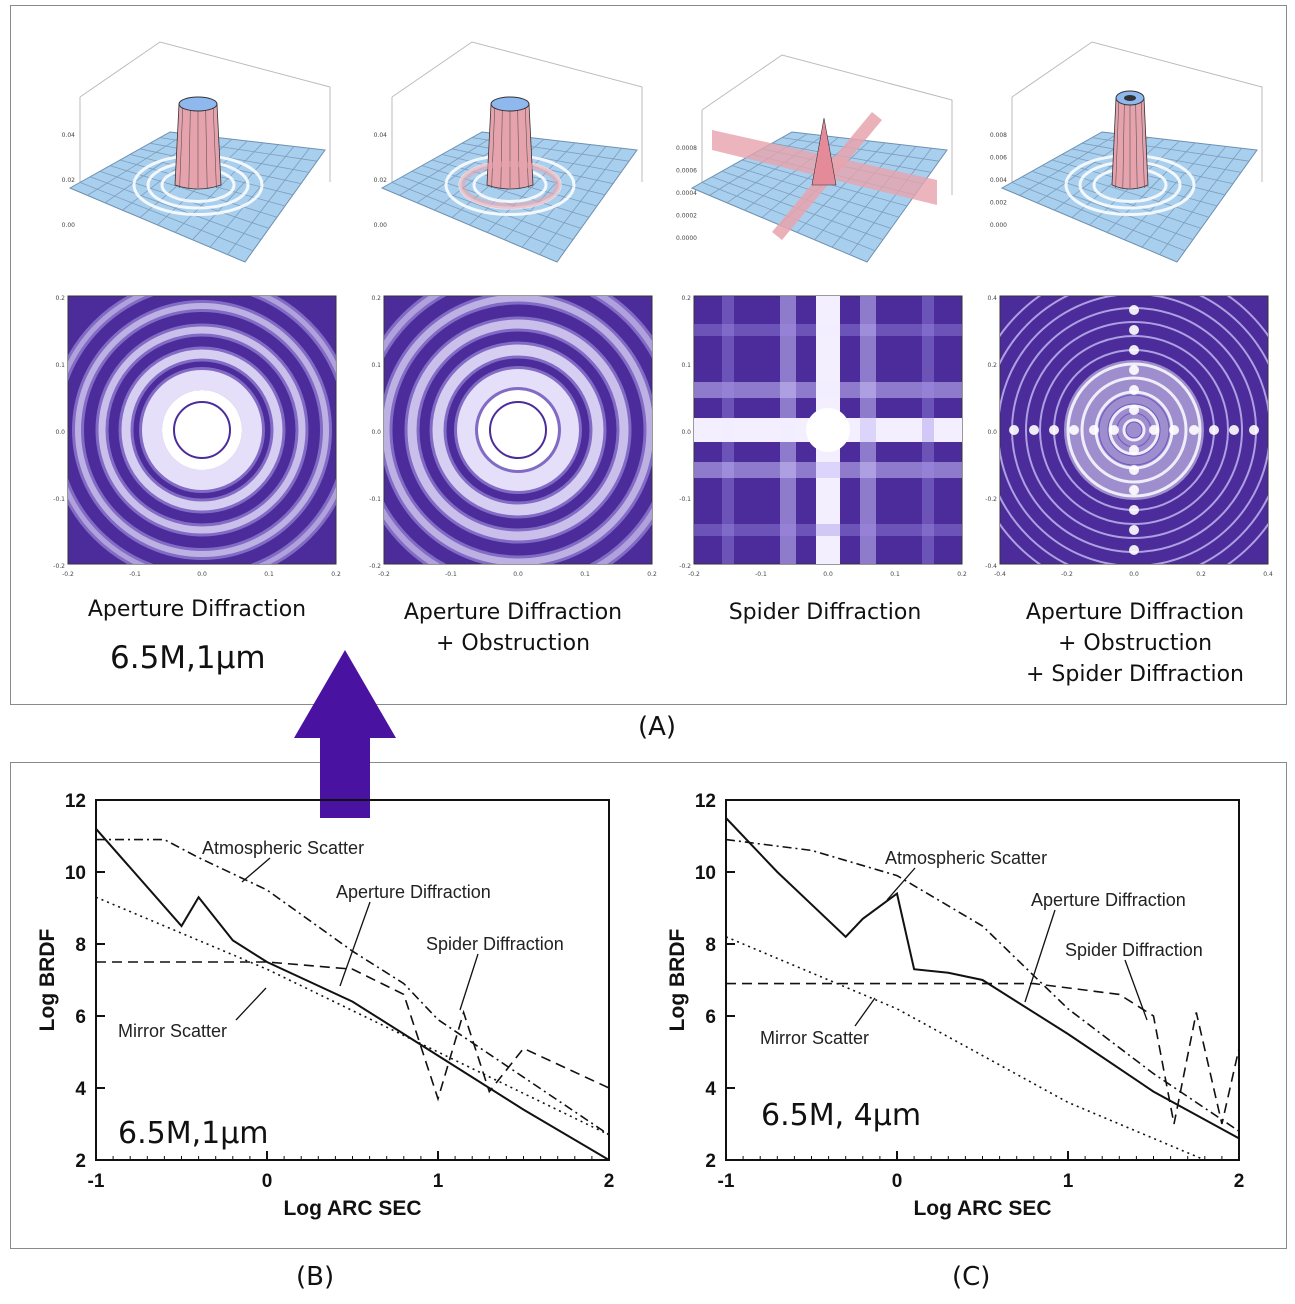  What do you see at coordinates (657, 727) in the screenshot?
I see `panel-a-label: (A)` at bounding box center [657, 727].